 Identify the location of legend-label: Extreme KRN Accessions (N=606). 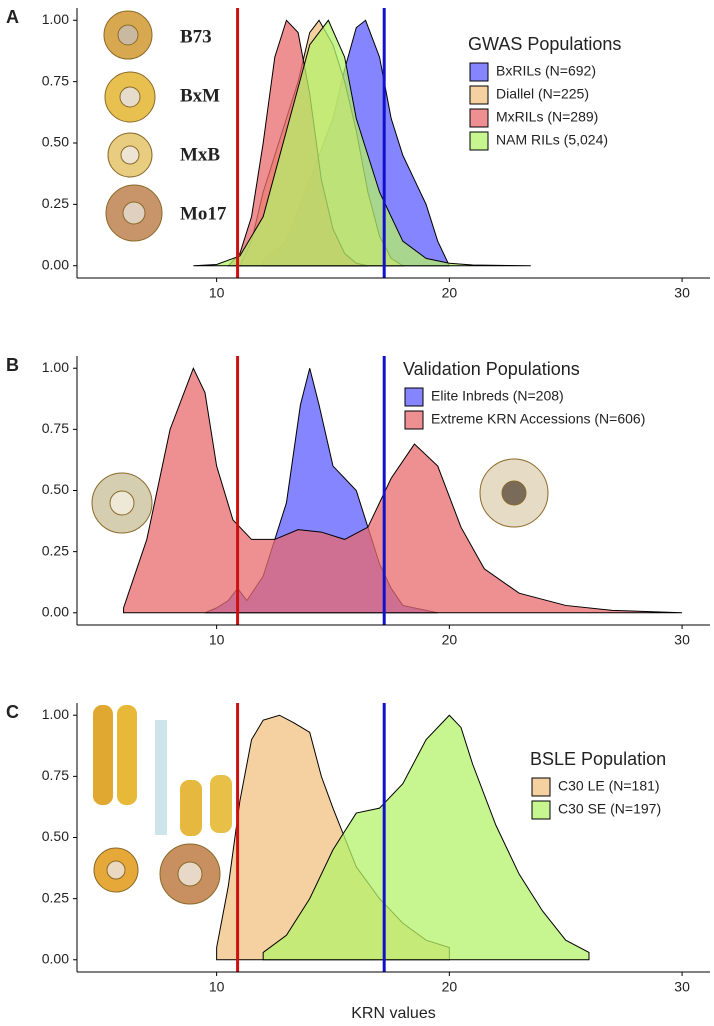
(538, 419).